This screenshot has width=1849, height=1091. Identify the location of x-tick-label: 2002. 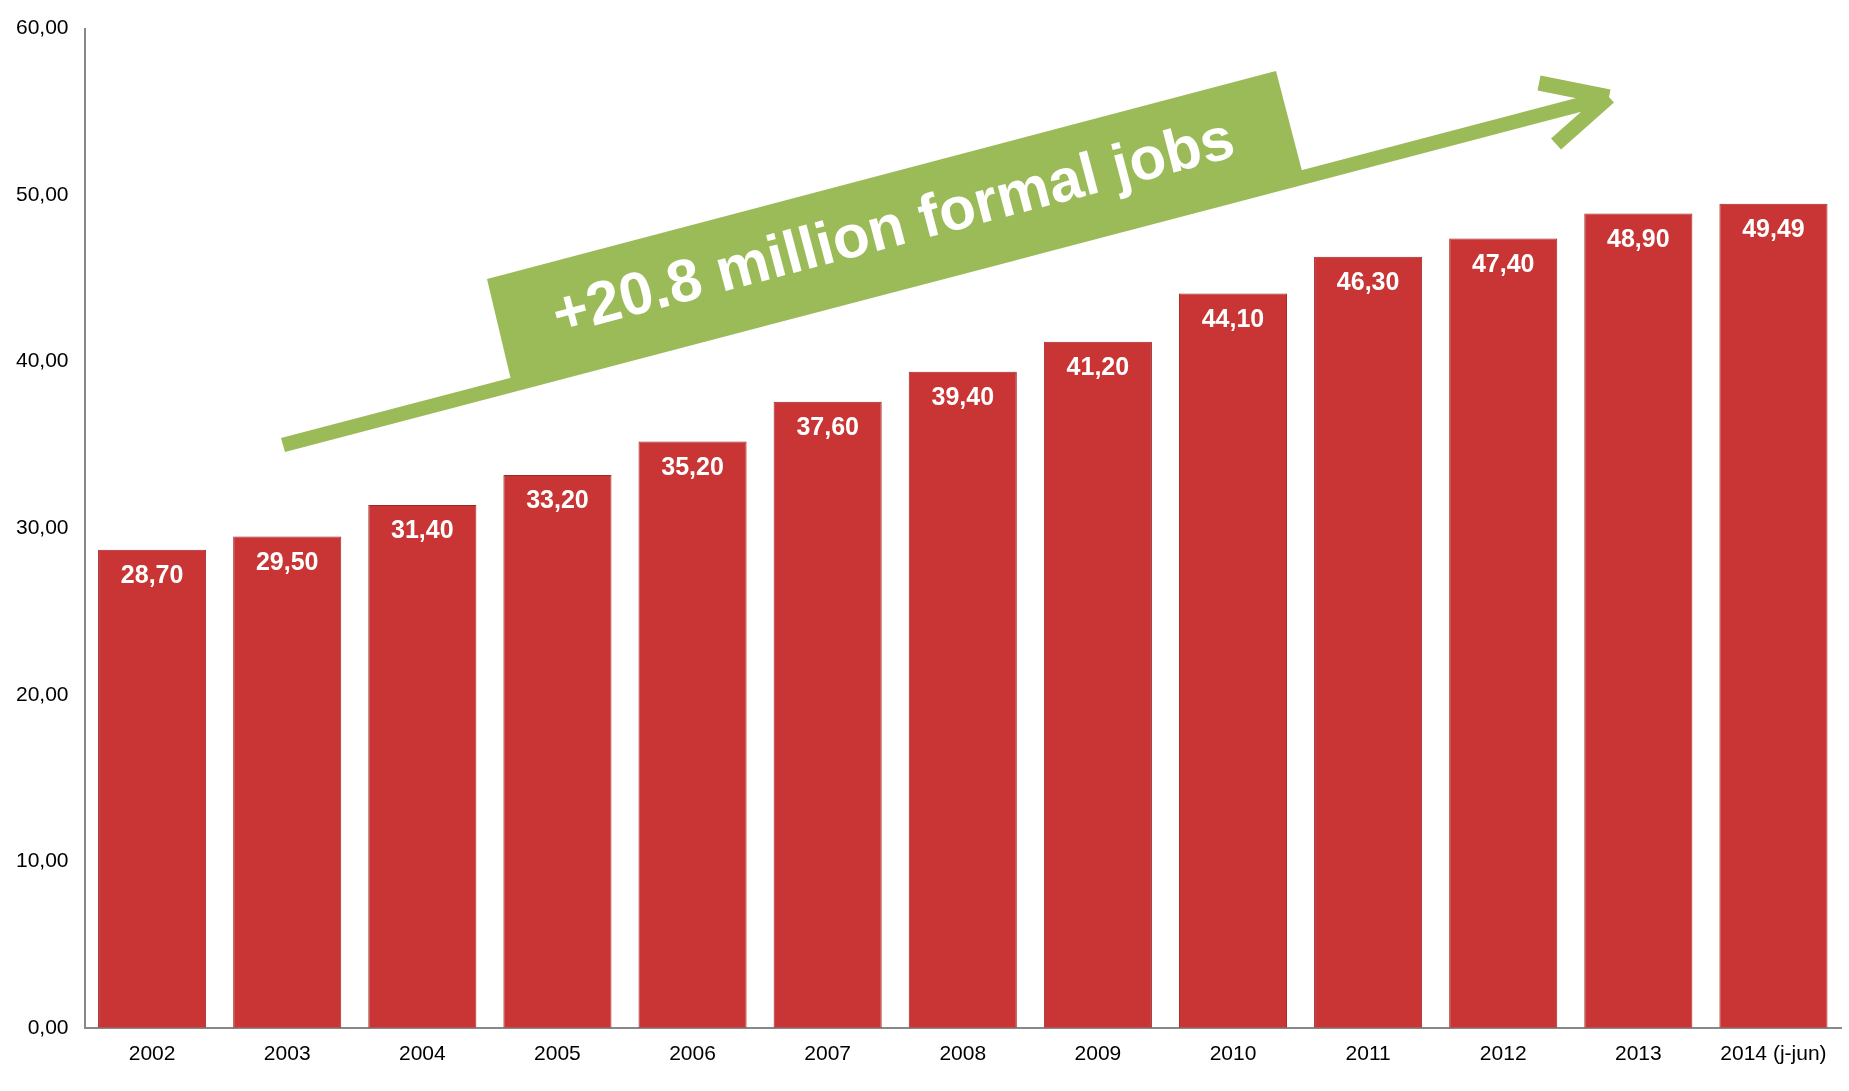
(152, 1053).